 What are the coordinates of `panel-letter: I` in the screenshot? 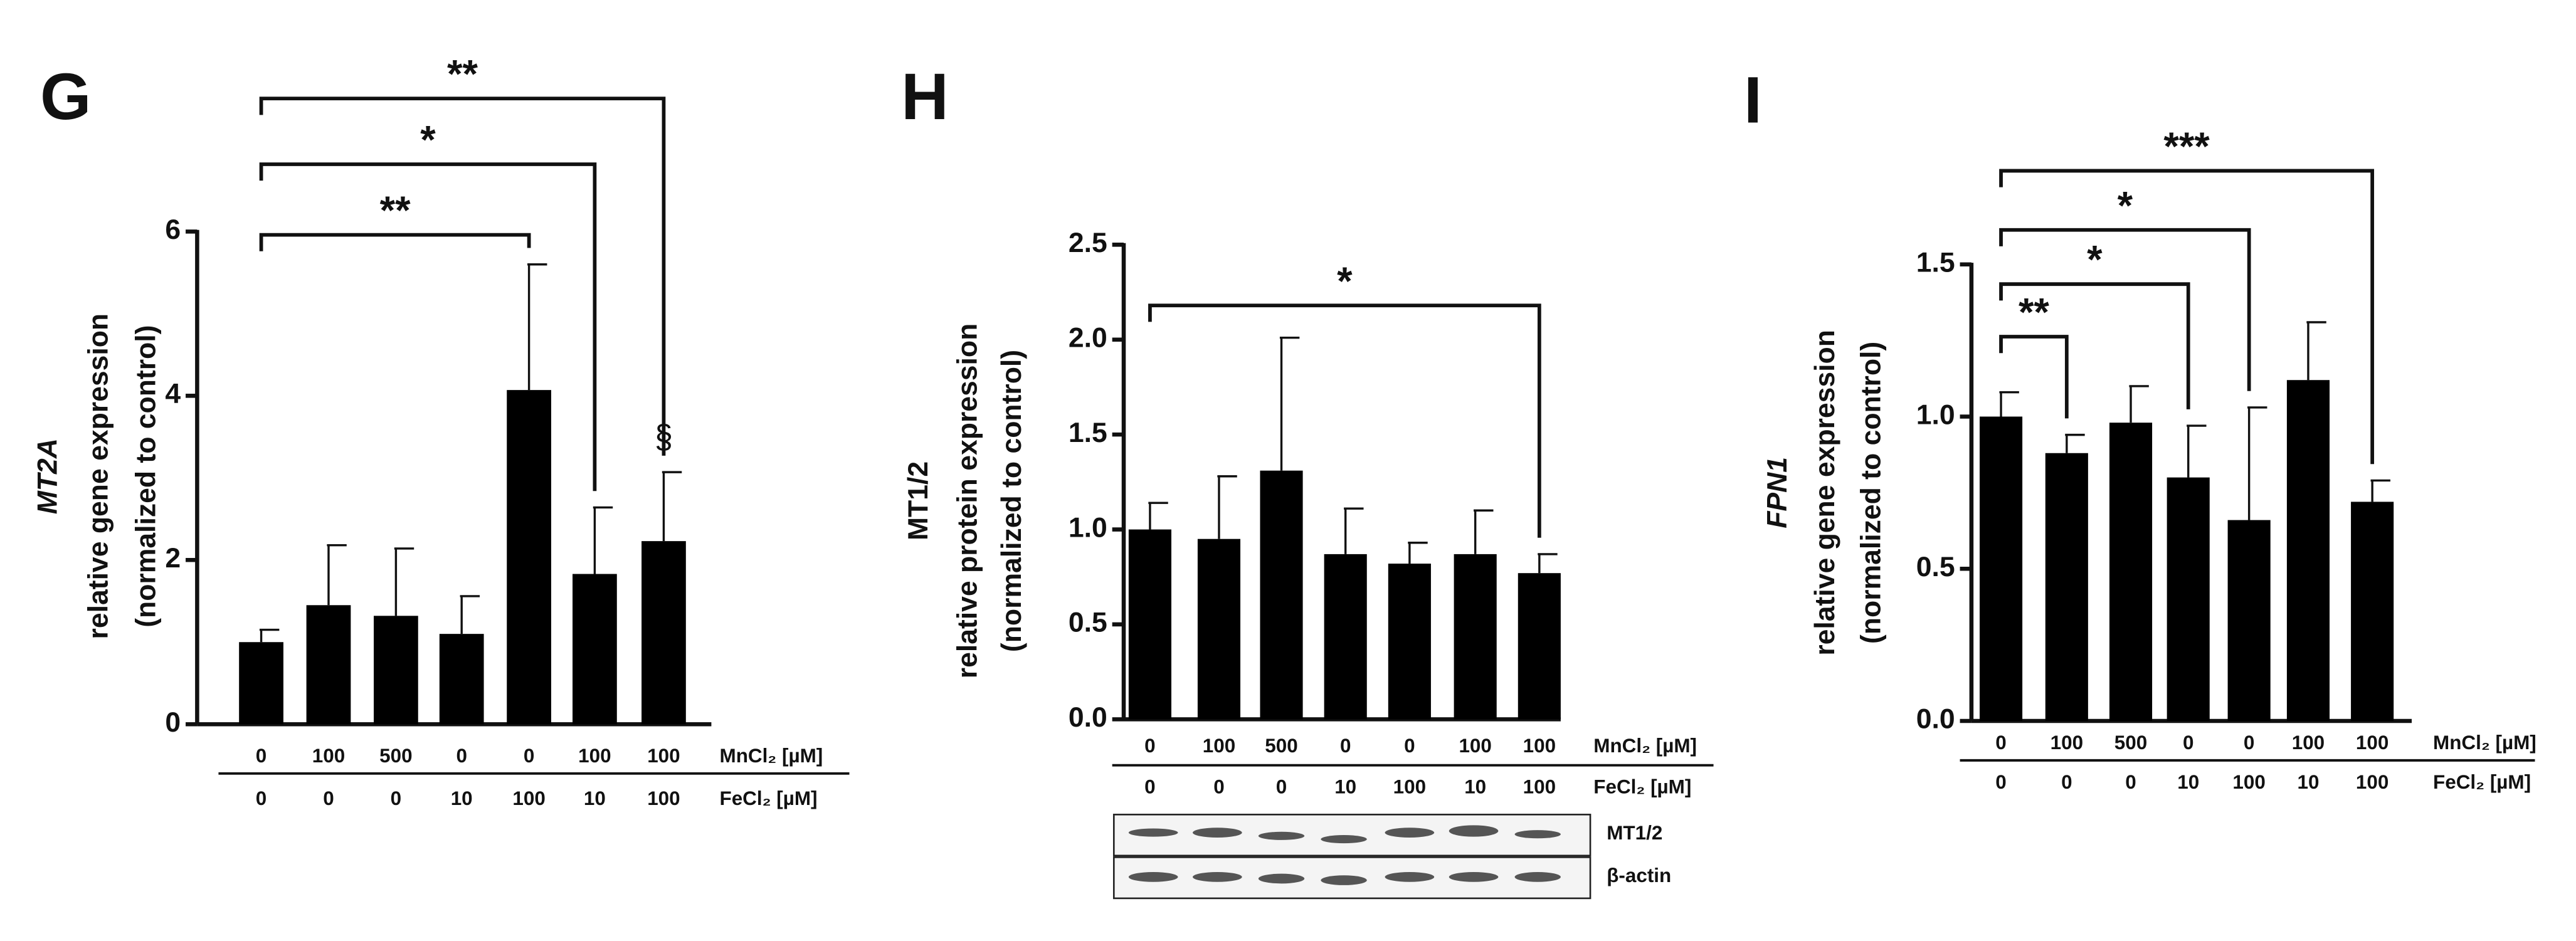 It's located at (1753, 100).